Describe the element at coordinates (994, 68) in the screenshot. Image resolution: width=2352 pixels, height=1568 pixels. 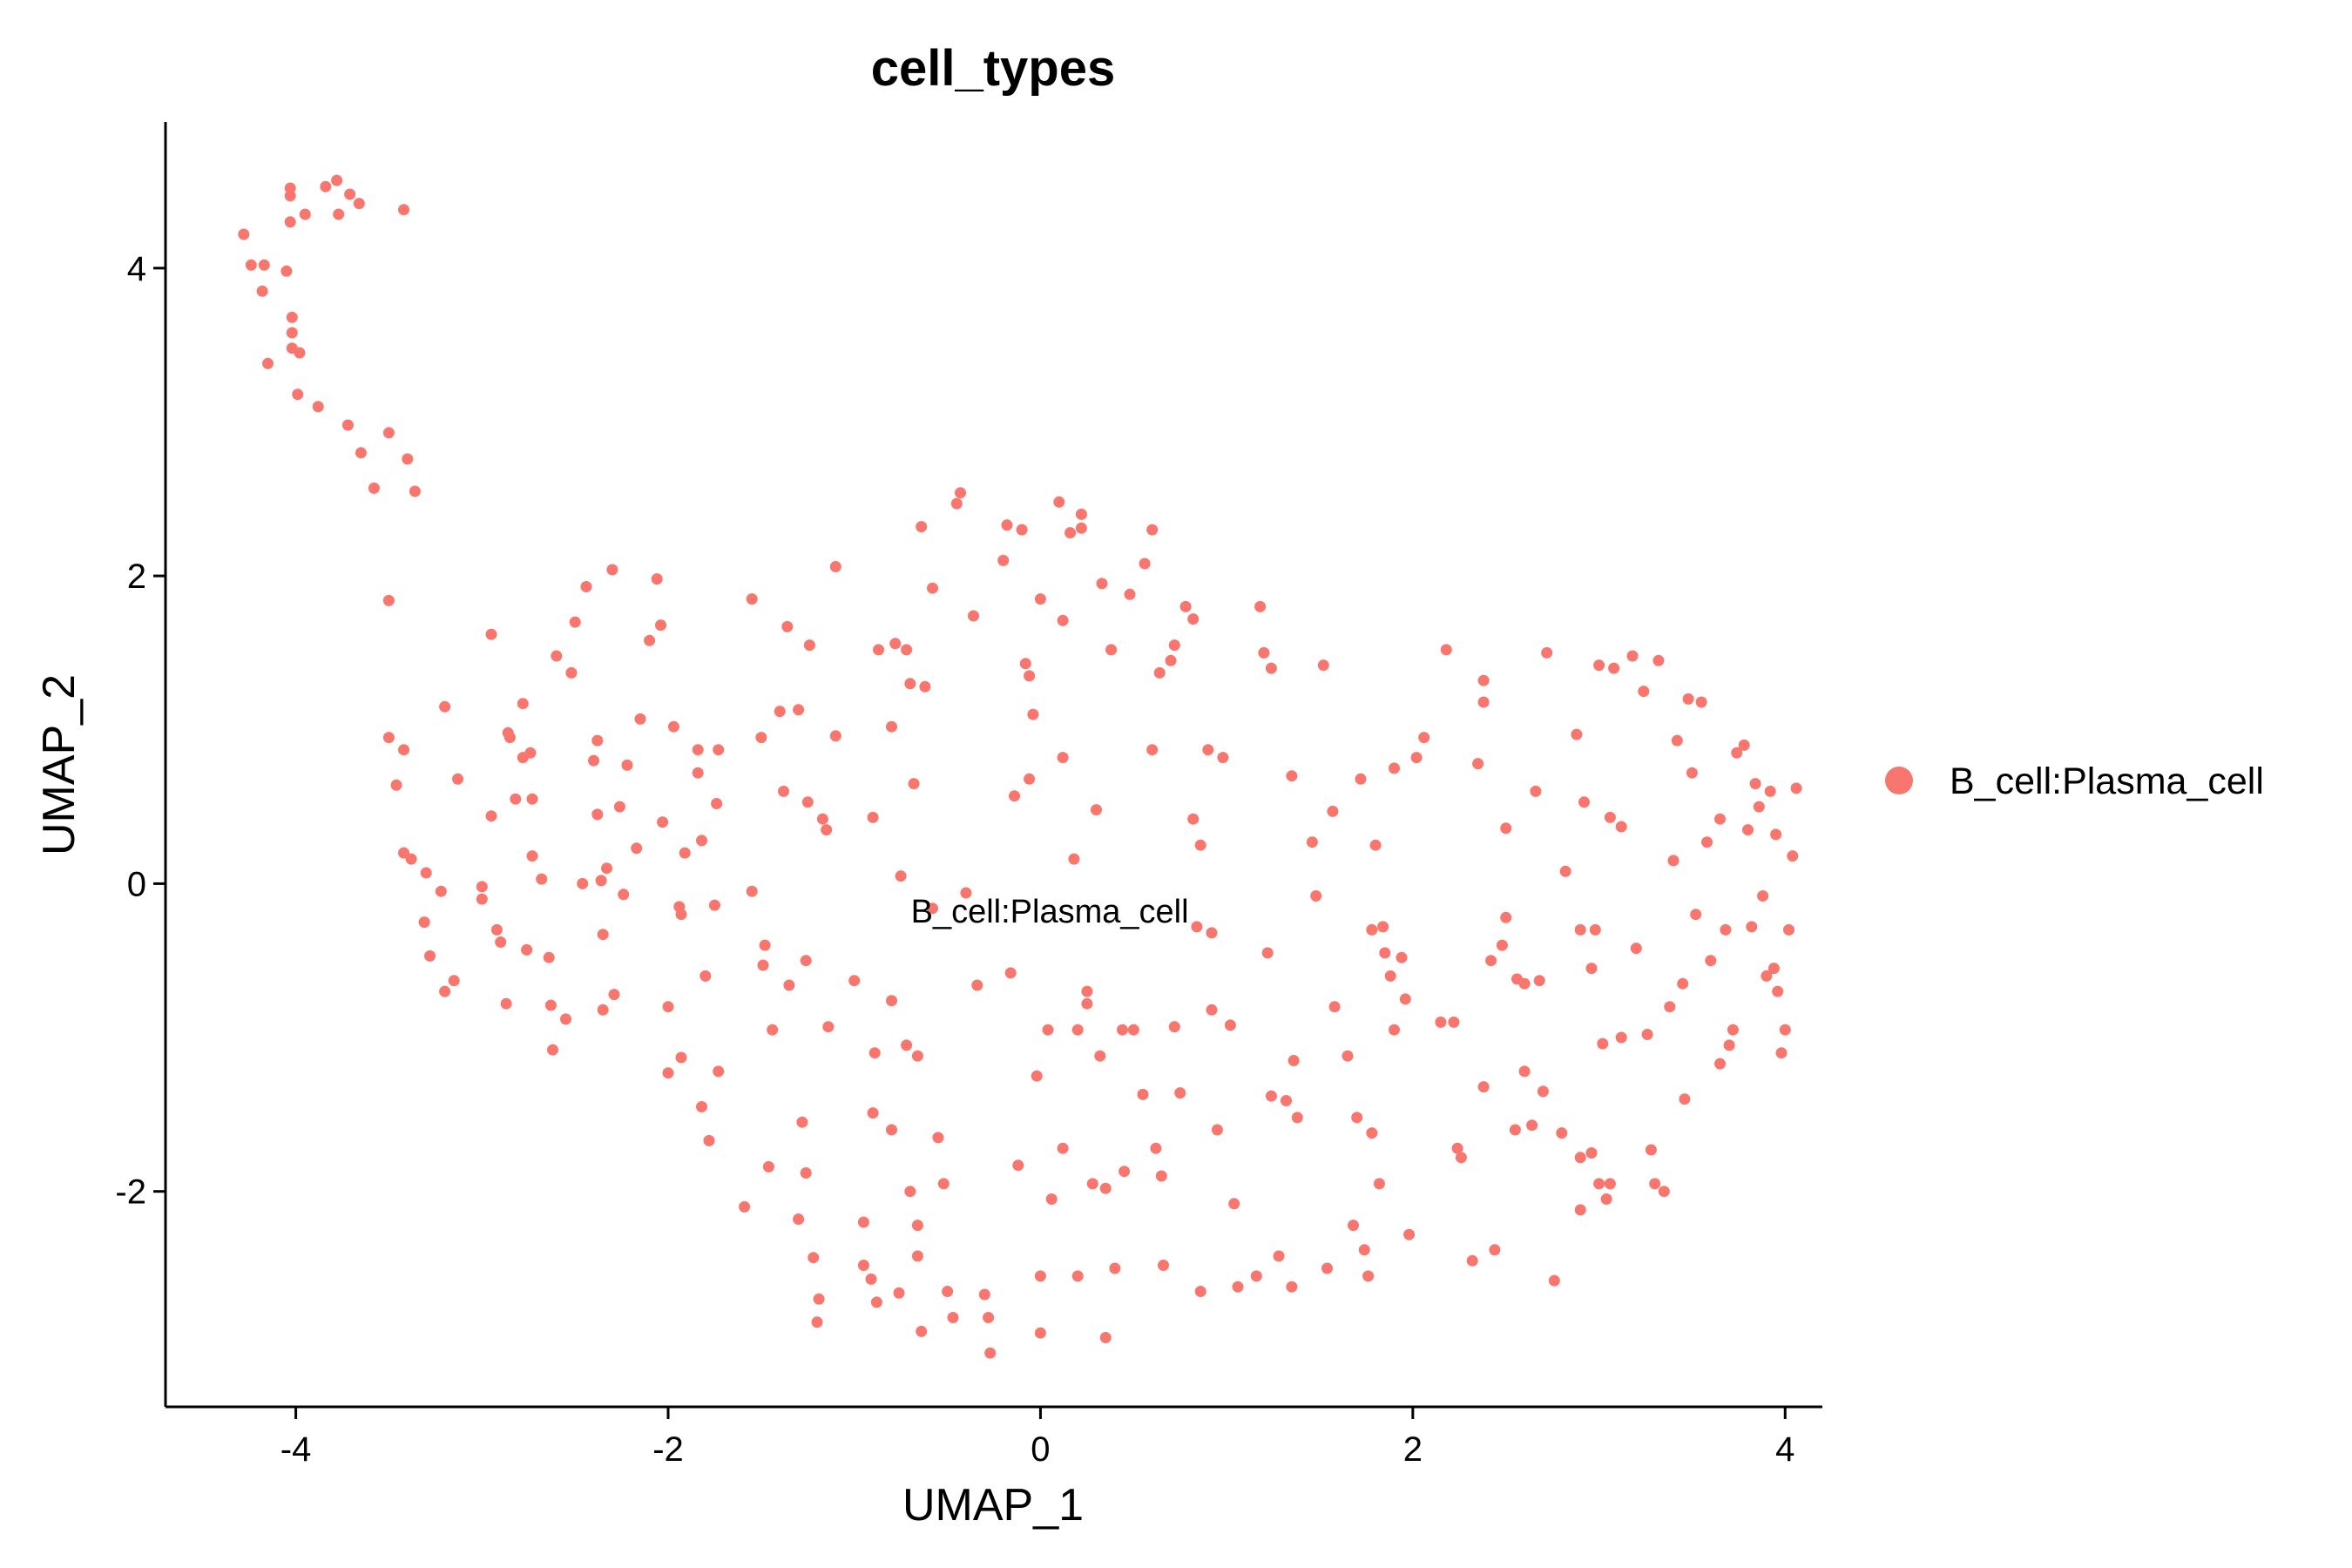
I see `chart-title: cell_types` at that location.